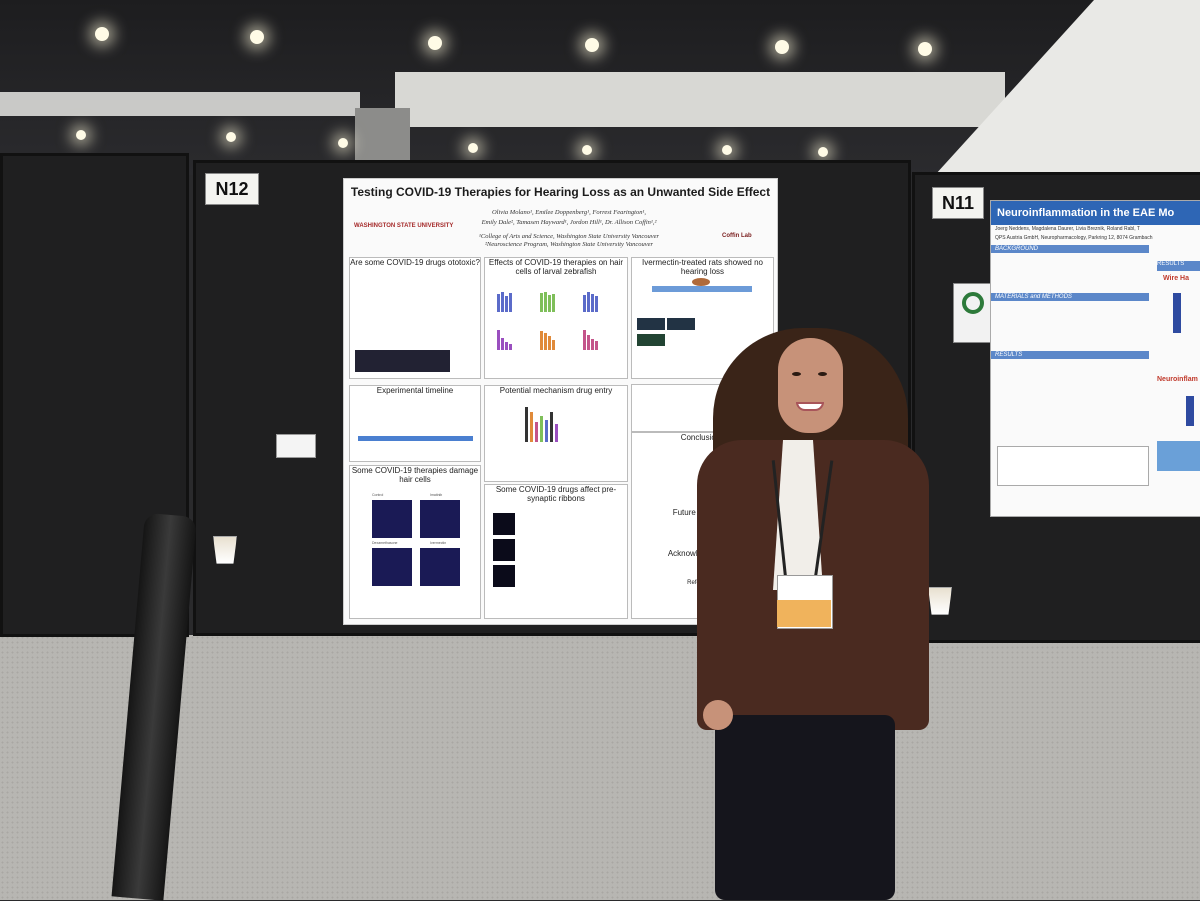  Describe the element at coordinates (402, 361) in the screenshot. I see `zebrafish-image` at that location.